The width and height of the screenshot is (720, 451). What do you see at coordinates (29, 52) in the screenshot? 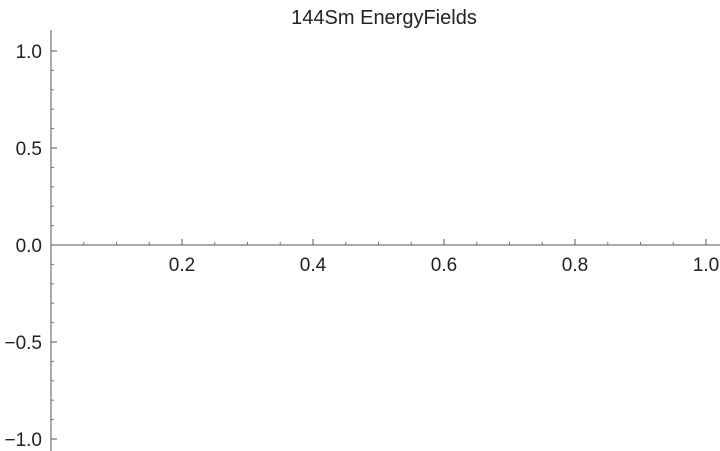
I see `y-tick-label: 1.0` at bounding box center [29, 52].